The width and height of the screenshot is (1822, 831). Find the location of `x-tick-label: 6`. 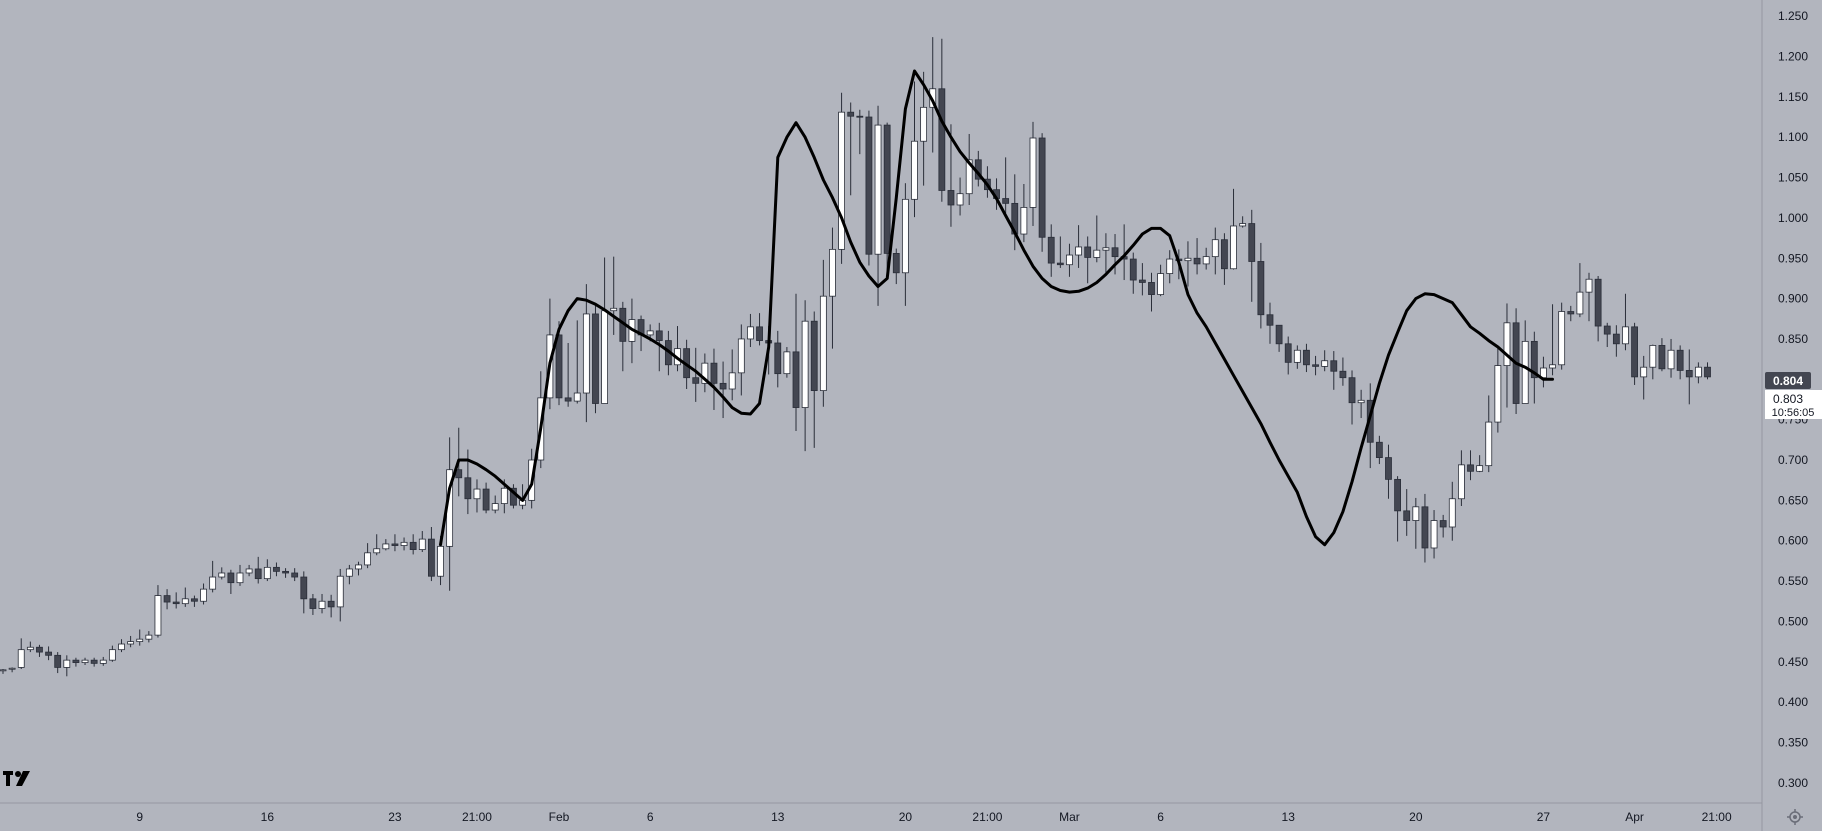

x-tick-label: 6 is located at coordinates (1160, 817).